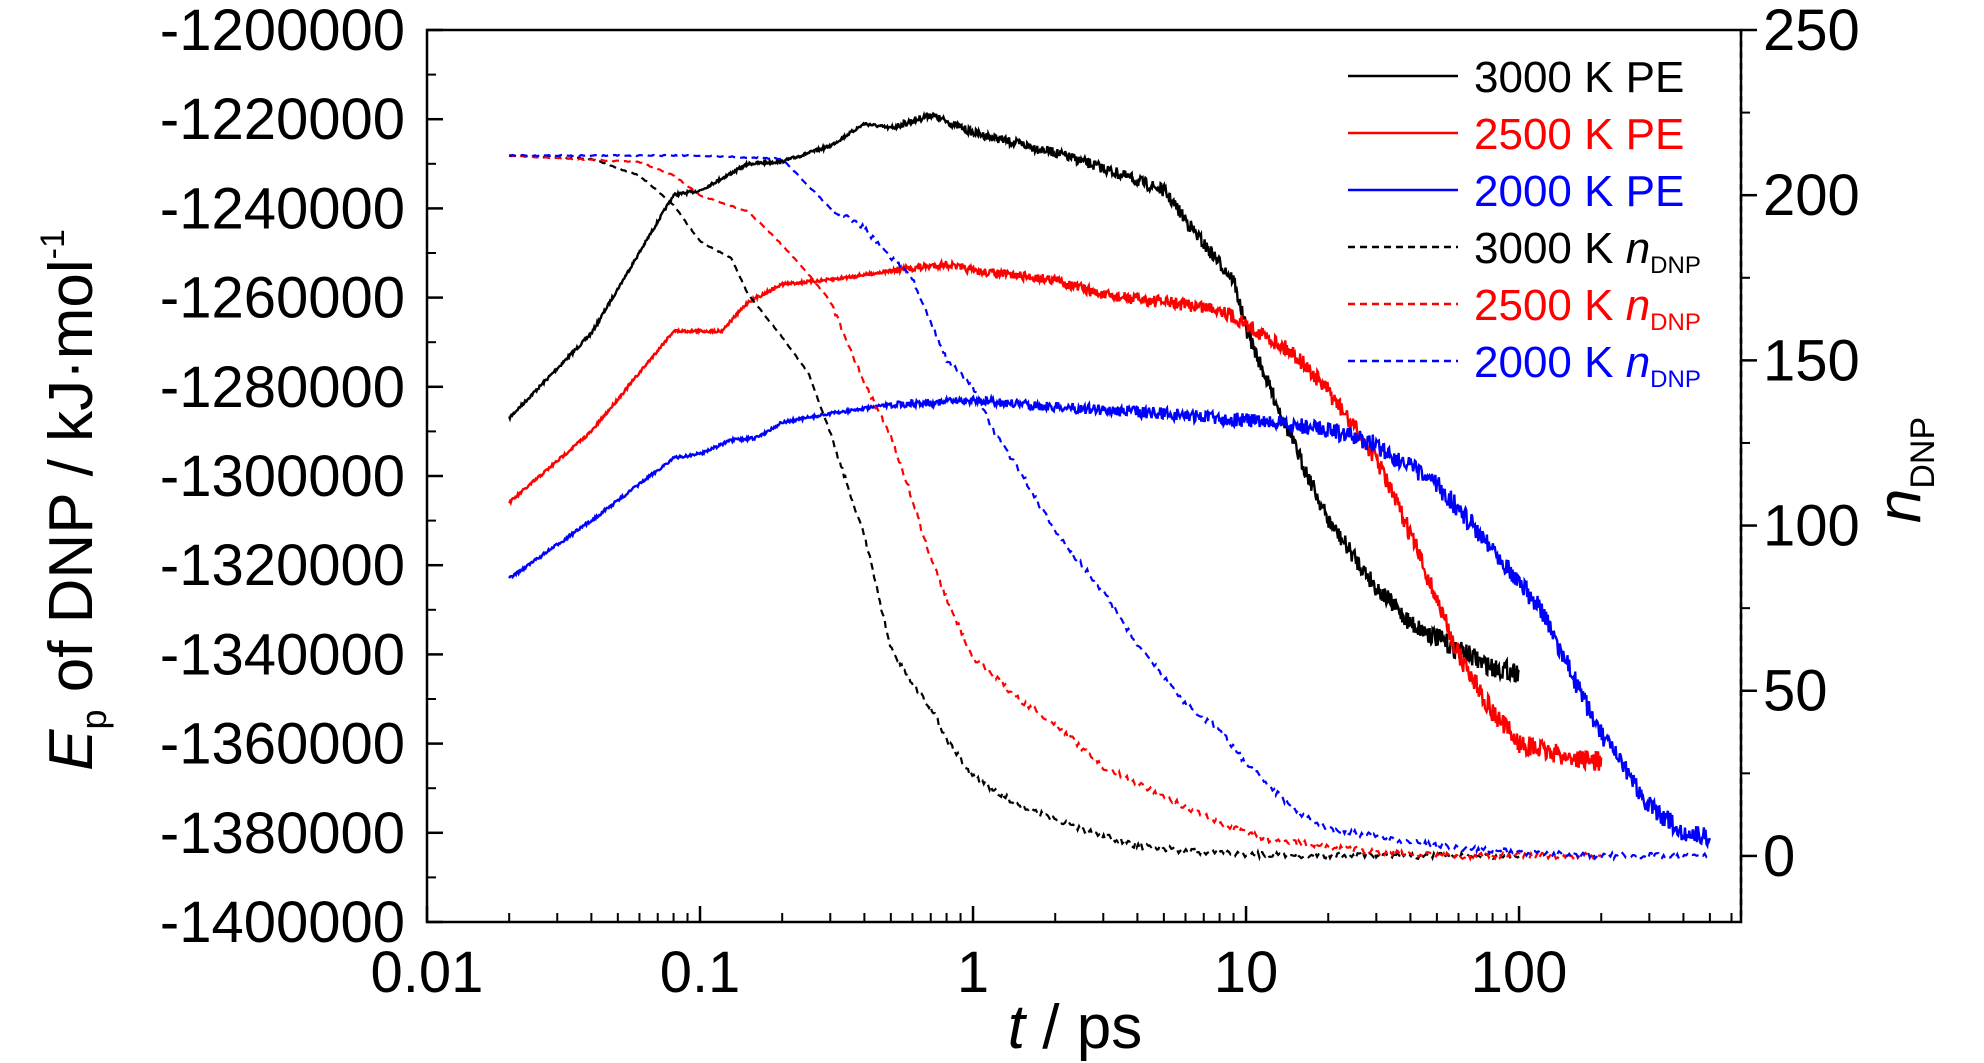  I want to click on y-left-tick-label: -1280000, so click(282, 387).